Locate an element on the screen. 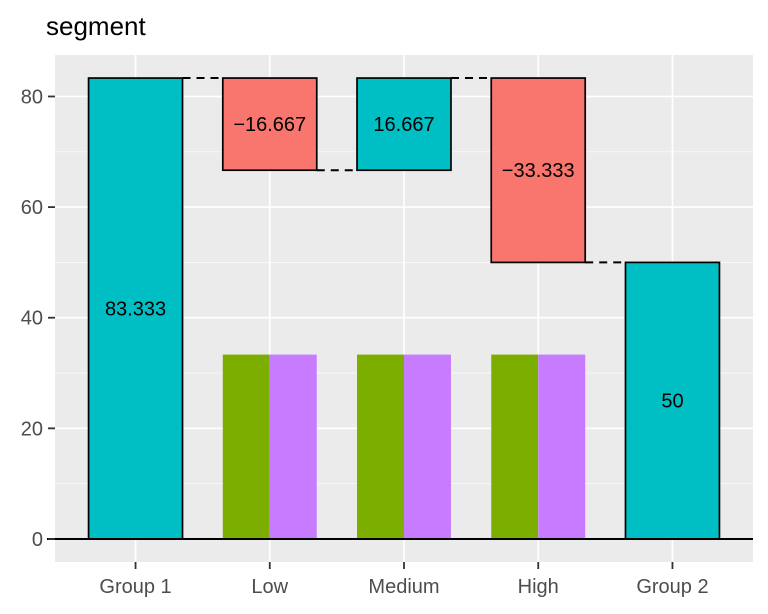 The width and height of the screenshot is (768, 614). value-label-high: −33.333 is located at coordinates (538, 171).